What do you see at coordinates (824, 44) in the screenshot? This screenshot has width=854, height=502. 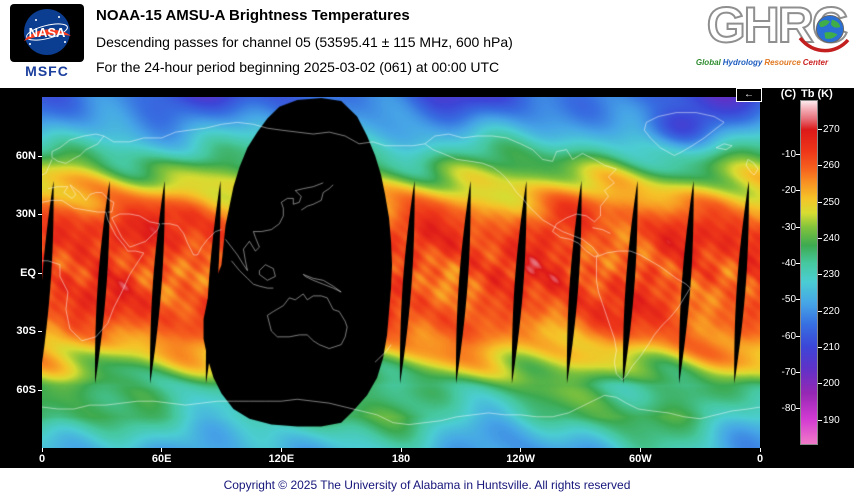 I see `ghrc-swoosh-icon` at bounding box center [824, 44].